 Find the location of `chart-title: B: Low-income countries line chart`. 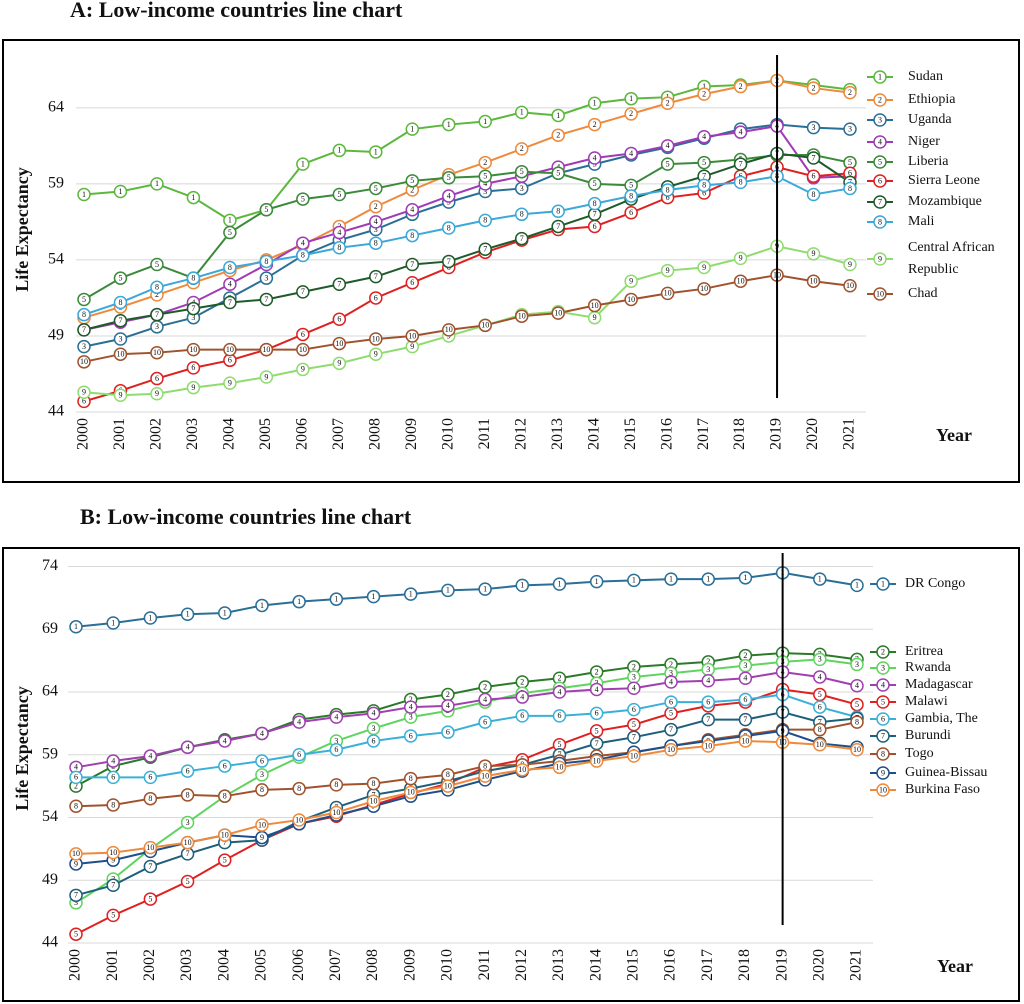

chart-title: B: Low-income countries line chart is located at coordinates (246, 516).